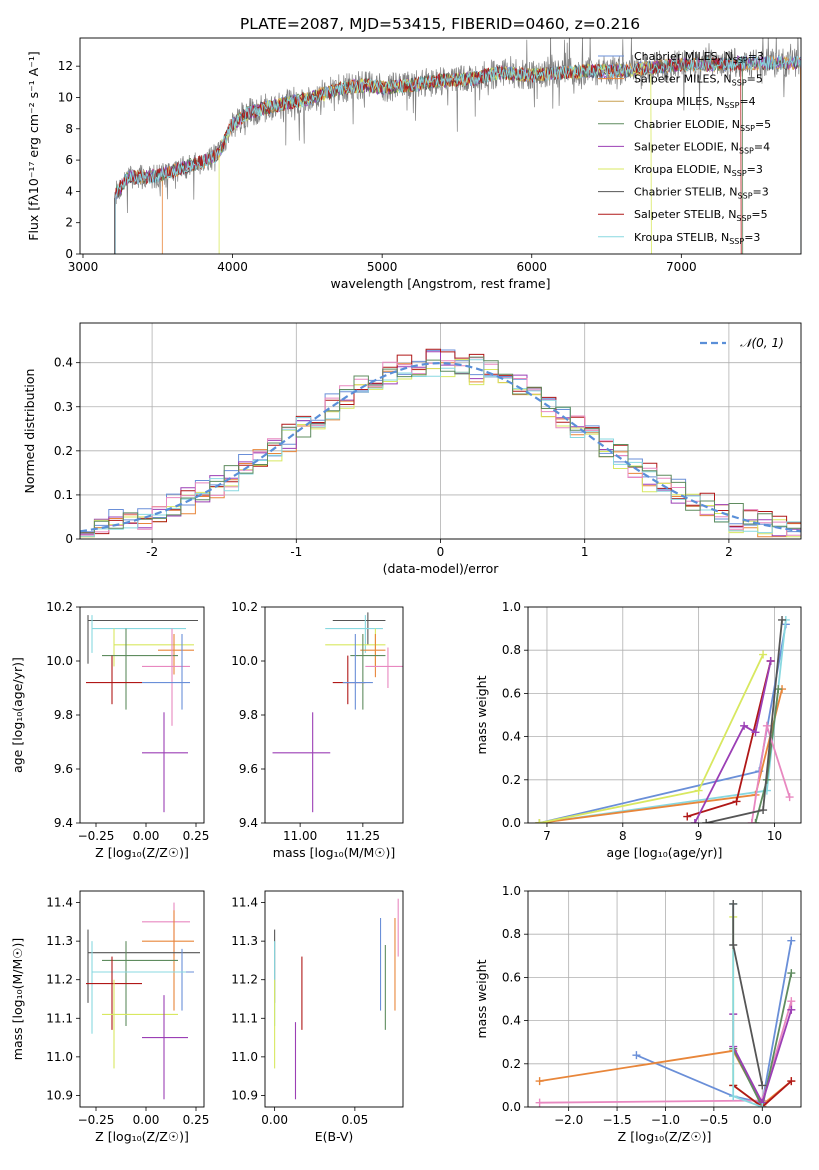 Image resolution: width=819 pixels, height=1170 pixels. What do you see at coordinates (69, 129) in the screenshot?
I see `y-tick-label: 8` at bounding box center [69, 129].